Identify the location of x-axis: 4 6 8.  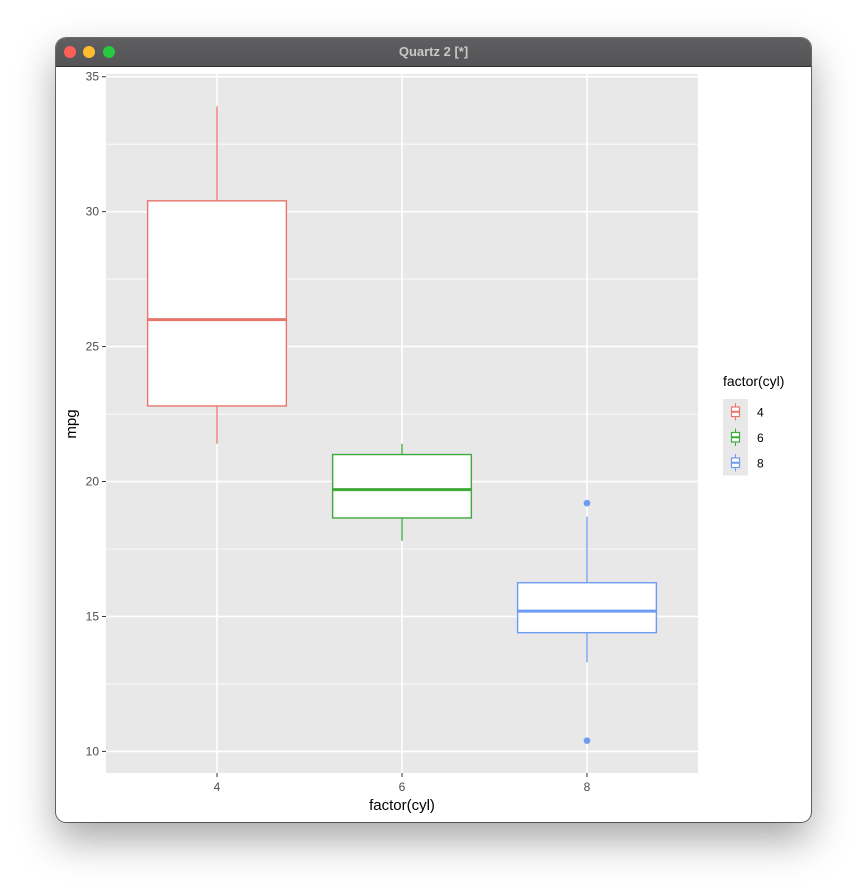
(402, 783).